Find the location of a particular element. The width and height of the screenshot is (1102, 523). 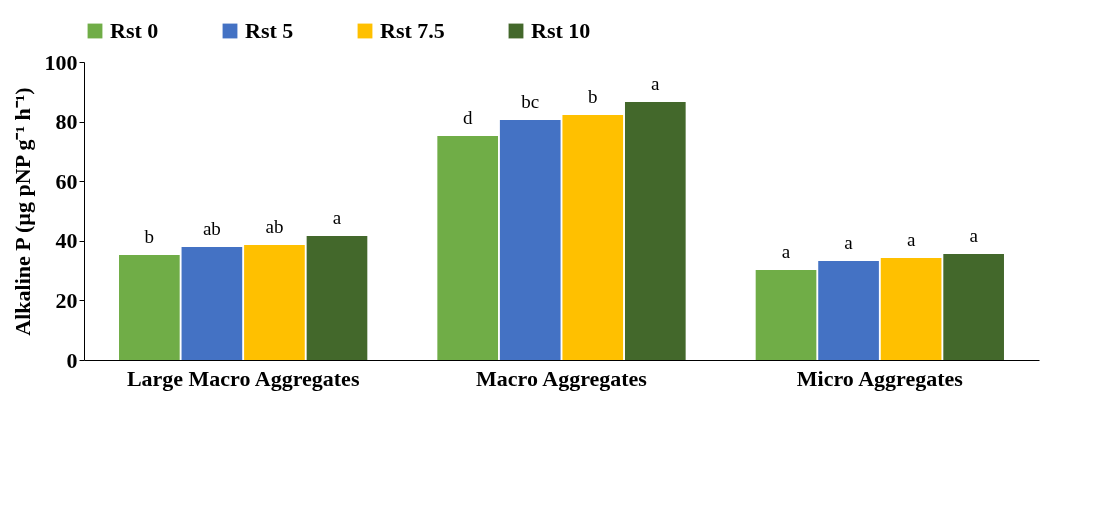

y-tick-label: 60 is located at coordinates (66, 181).